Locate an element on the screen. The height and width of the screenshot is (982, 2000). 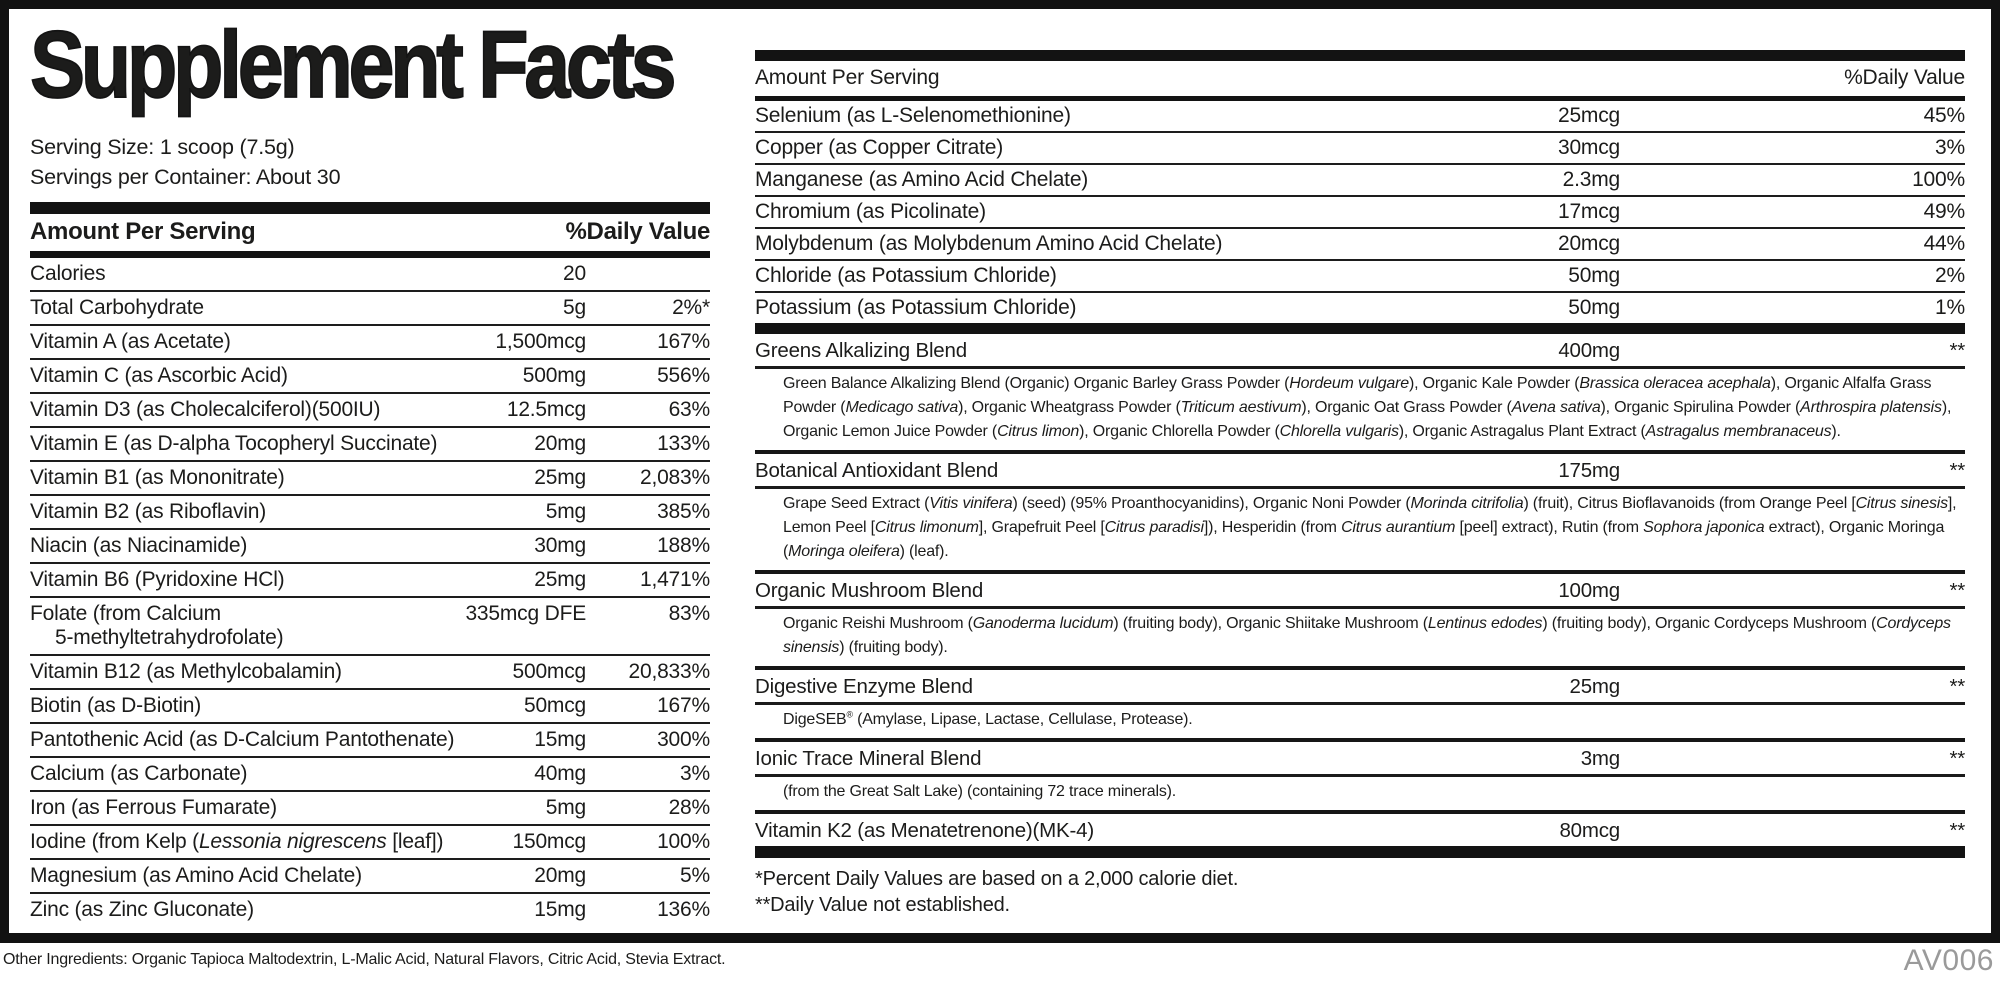
product-code: AV006 is located at coordinates (1948, 960).